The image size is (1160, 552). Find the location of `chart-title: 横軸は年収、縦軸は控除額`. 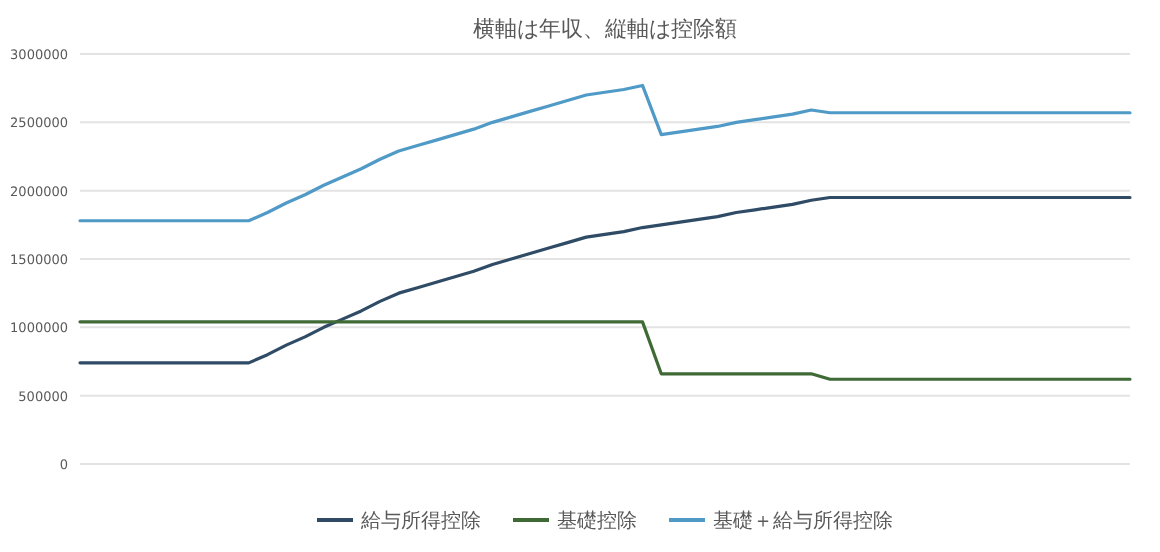

chart-title: 横軸は年収、縦軸は控除額 is located at coordinates (605, 29).